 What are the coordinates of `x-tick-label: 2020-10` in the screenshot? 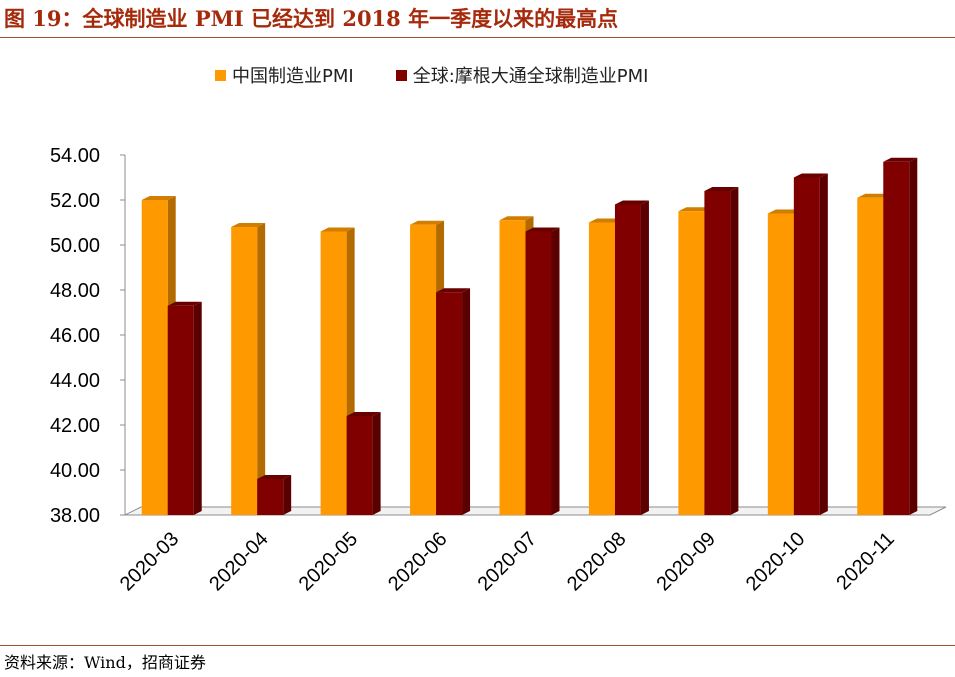 It's located at (775, 561).